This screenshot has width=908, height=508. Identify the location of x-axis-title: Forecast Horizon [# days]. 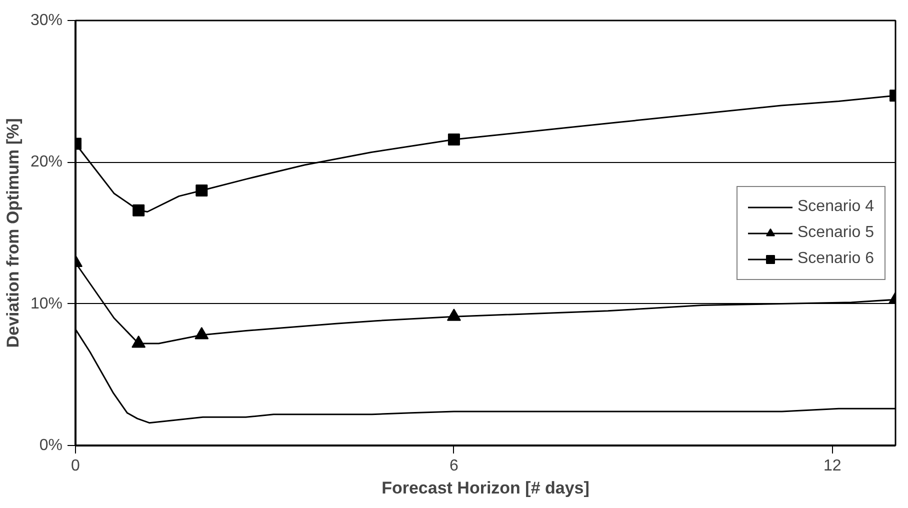
(486, 488).